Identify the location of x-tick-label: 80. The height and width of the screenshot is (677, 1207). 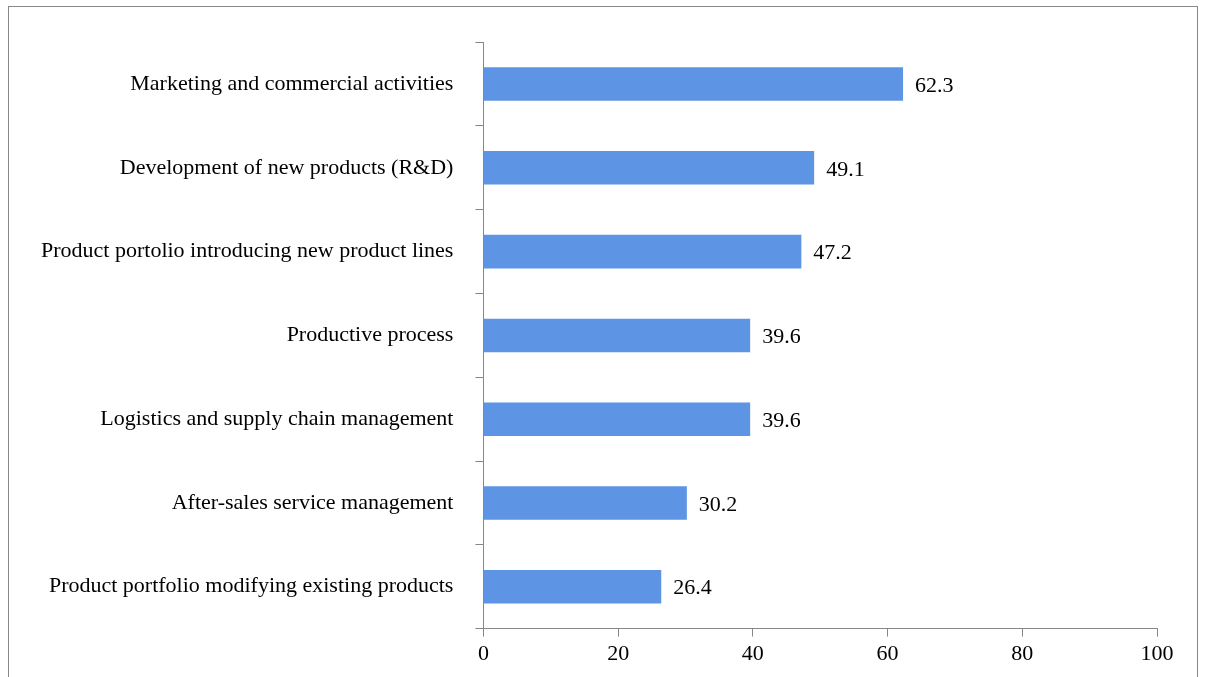
(1022, 652).